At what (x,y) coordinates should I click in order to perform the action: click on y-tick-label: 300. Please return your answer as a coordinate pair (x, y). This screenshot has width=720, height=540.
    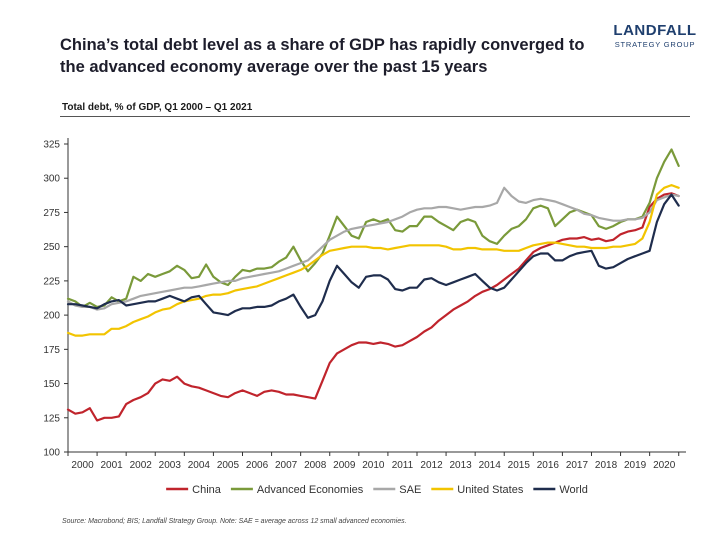
    Looking at the image, I should click on (51, 179).